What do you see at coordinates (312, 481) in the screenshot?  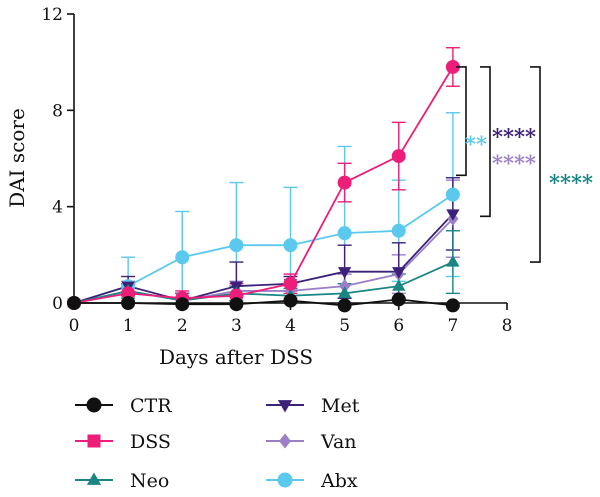 I see `legend-item-abx: Abx` at bounding box center [312, 481].